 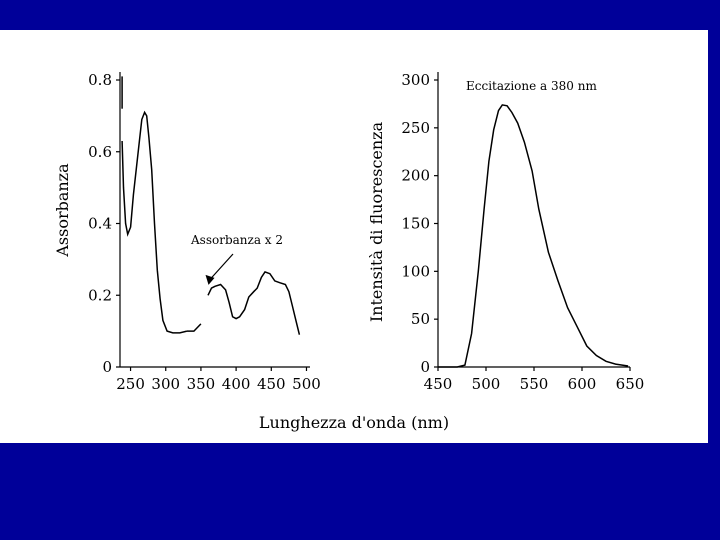 What do you see at coordinates (531, 86) in the screenshot?
I see `excitation-annotation: Eccitazione a 380 nm` at bounding box center [531, 86].